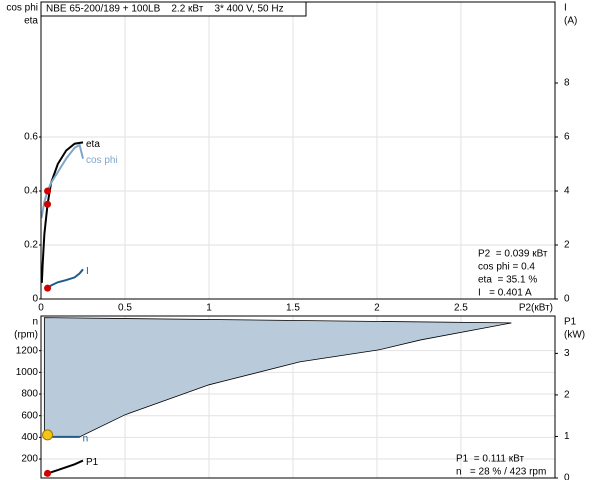 The height and width of the screenshot is (480, 592). Describe the element at coordinates (93, 144) in the screenshot. I see `series-label: eta` at that location.